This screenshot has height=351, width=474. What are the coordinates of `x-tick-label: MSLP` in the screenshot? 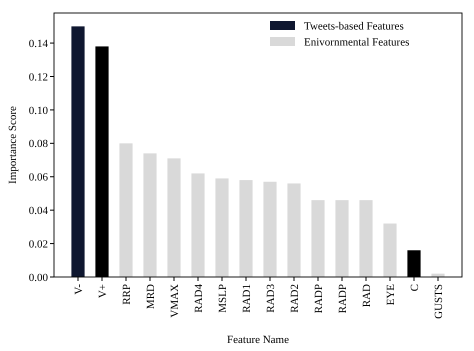 It's located at (222, 298).